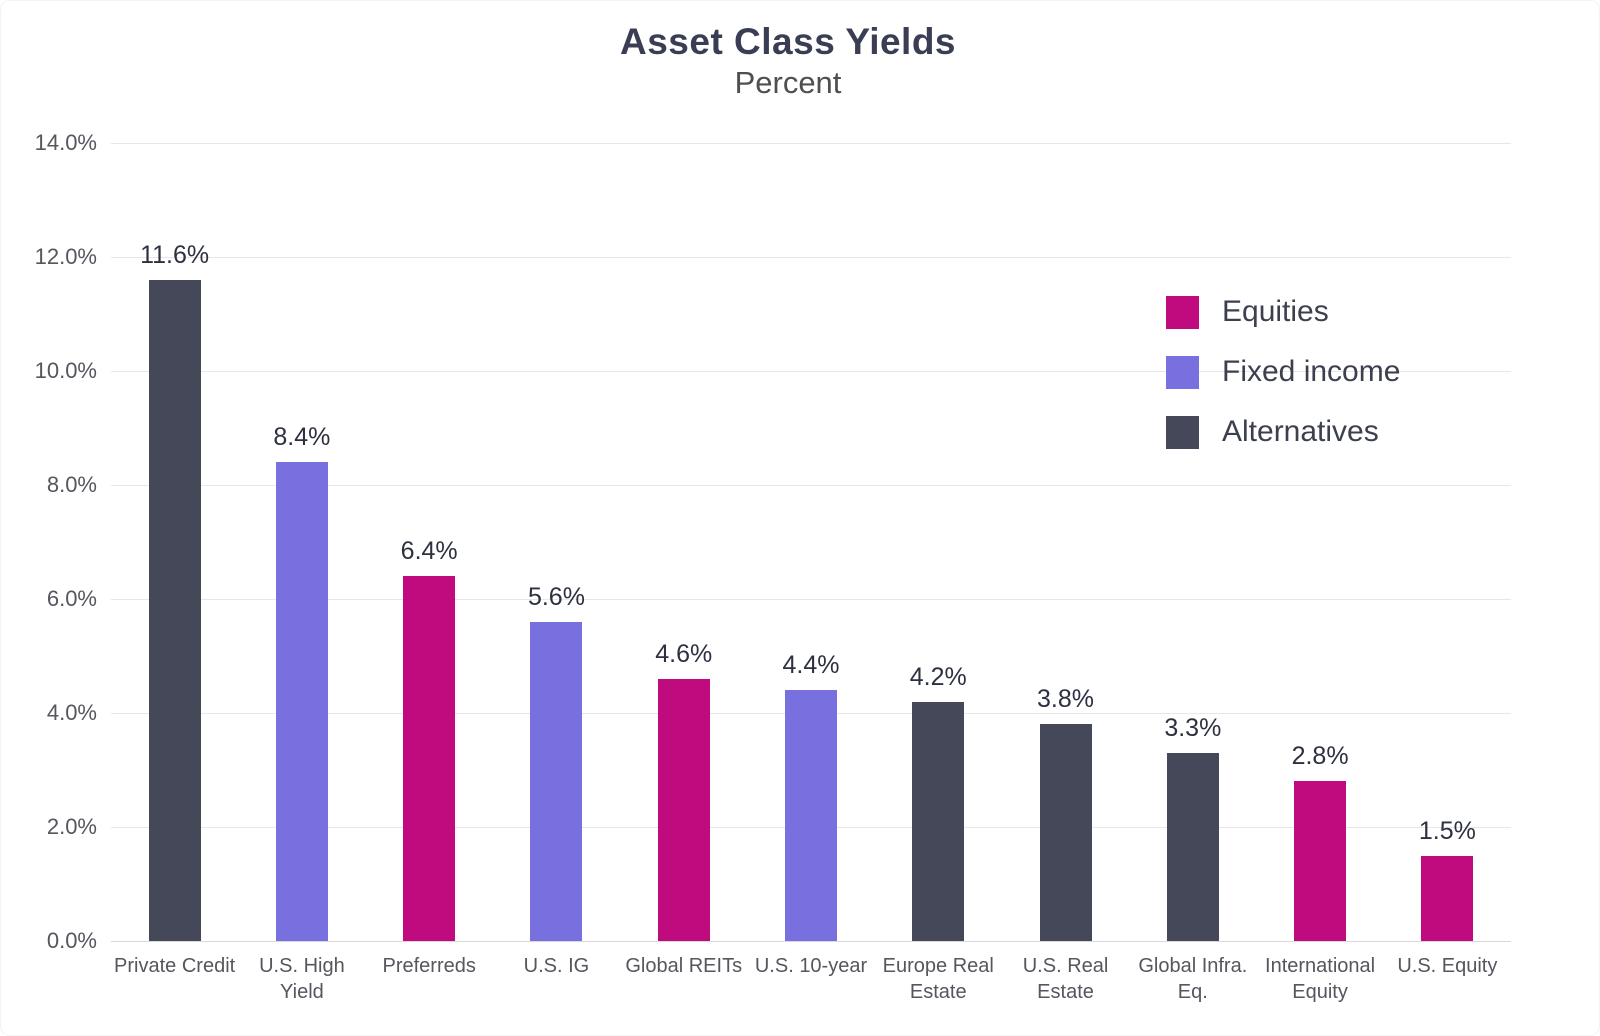 The image size is (1600, 1036). I want to click on bar-europe-real-estate, so click(938, 821).